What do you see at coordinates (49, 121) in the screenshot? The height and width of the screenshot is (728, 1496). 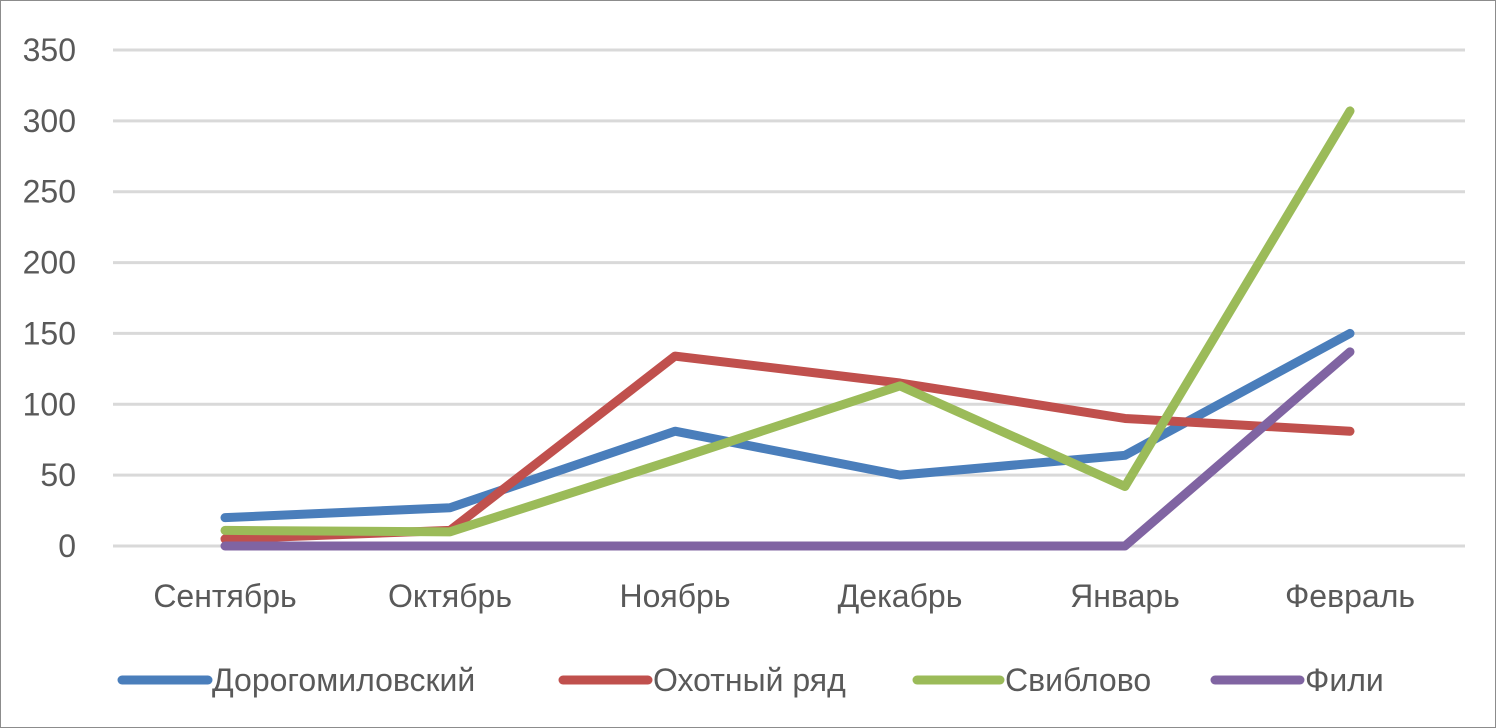 I see `y-tick-label: 300` at bounding box center [49, 121].